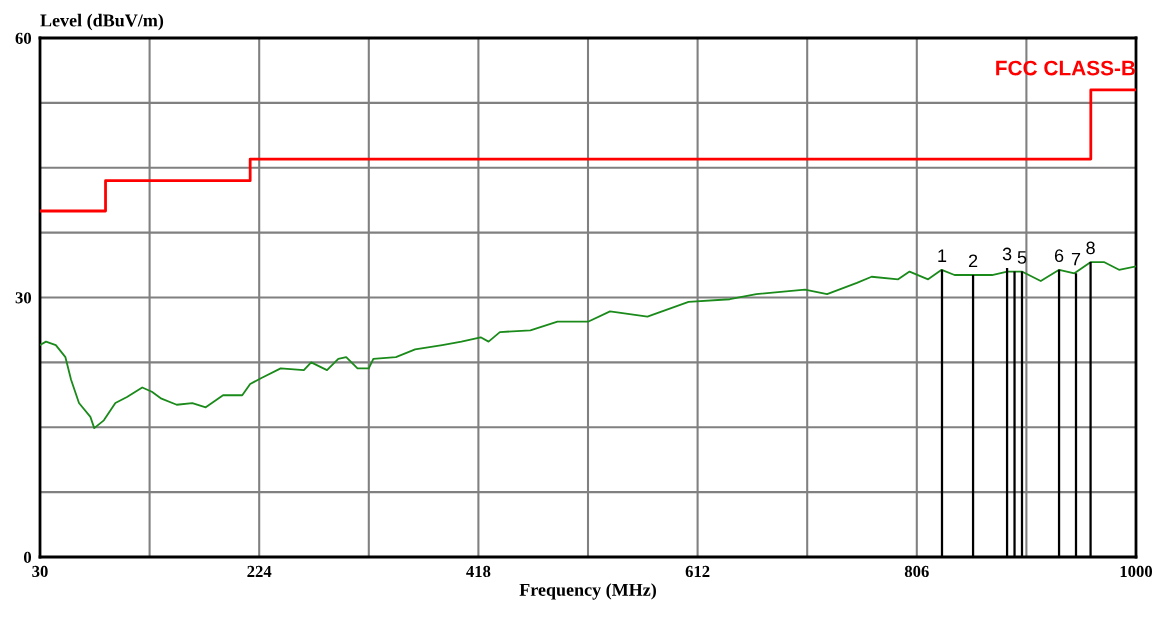 The height and width of the screenshot is (617, 1164). Describe the element at coordinates (259, 571) in the screenshot. I see `x-tick-label: 224` at that location.